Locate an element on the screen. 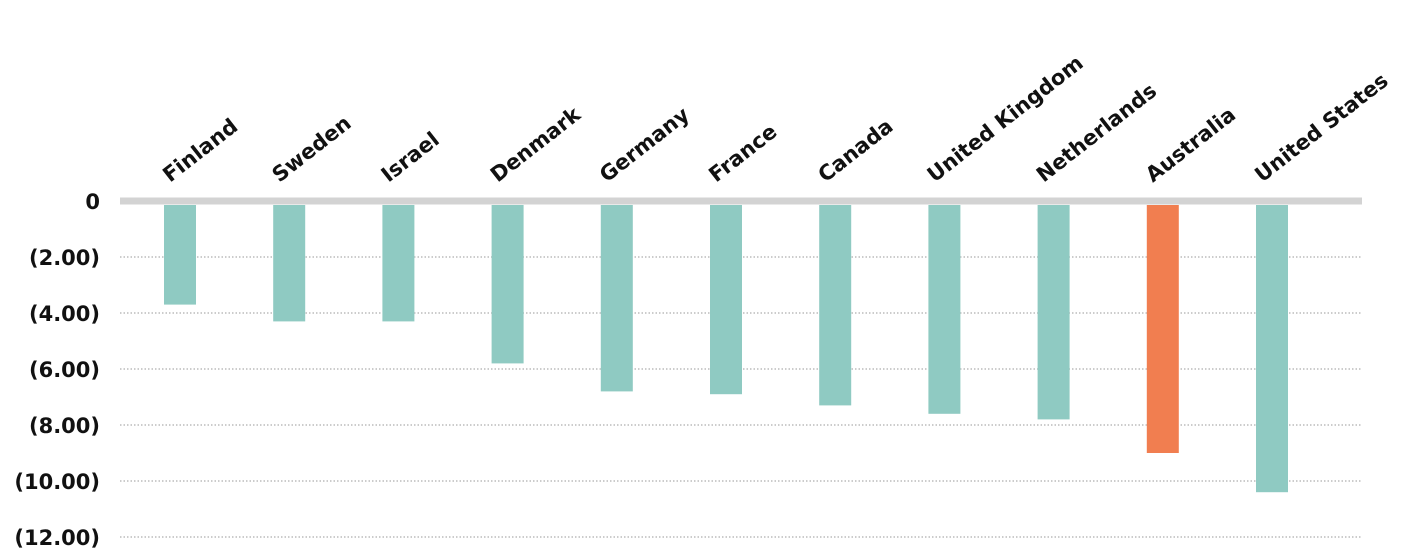 Image resolution: width=1411 pixels, height=556 pixels. category-label: Canada is located at coordinates (856, 150).